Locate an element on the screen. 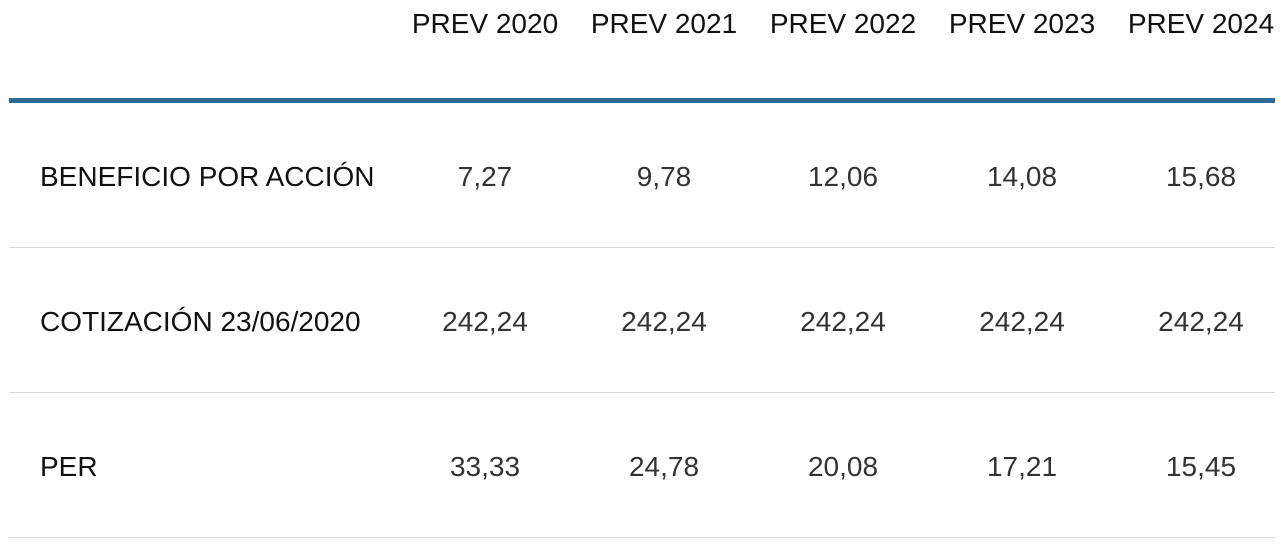  cell-value: 9,78 is located at coordinates (664, 176).